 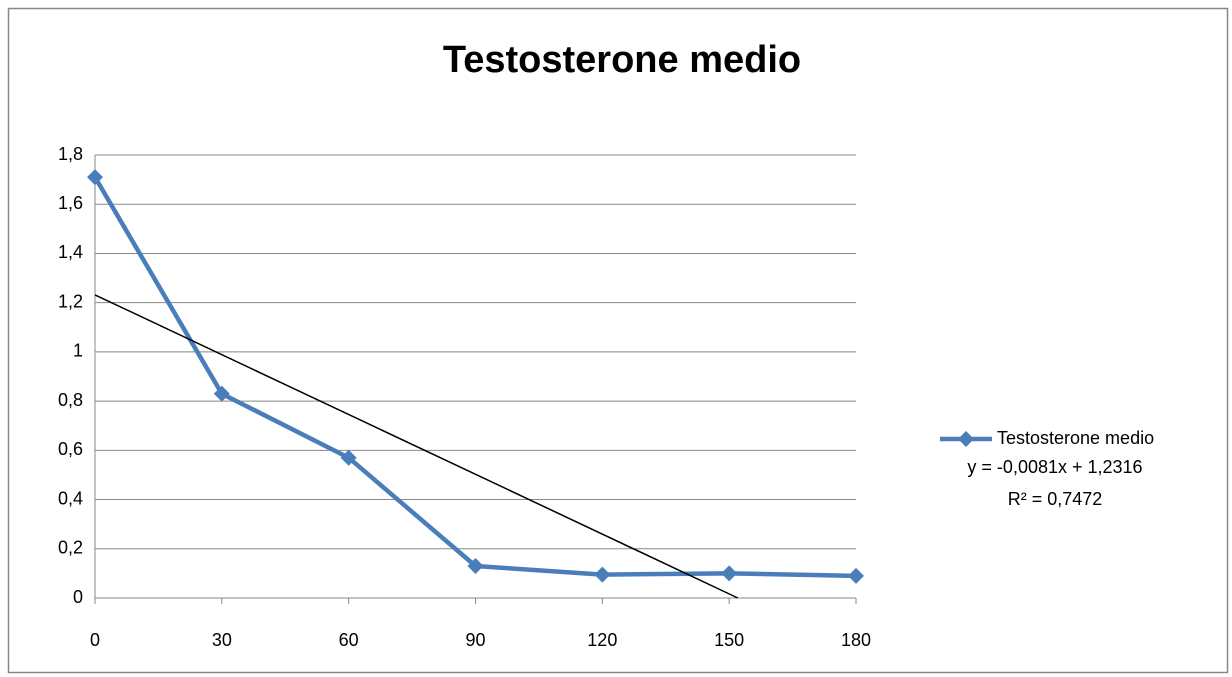 What do you see at coordinates (622, 60) in the screenshot?
I see `chart-title: Testosterone medio` at bounding box center [622, 60].